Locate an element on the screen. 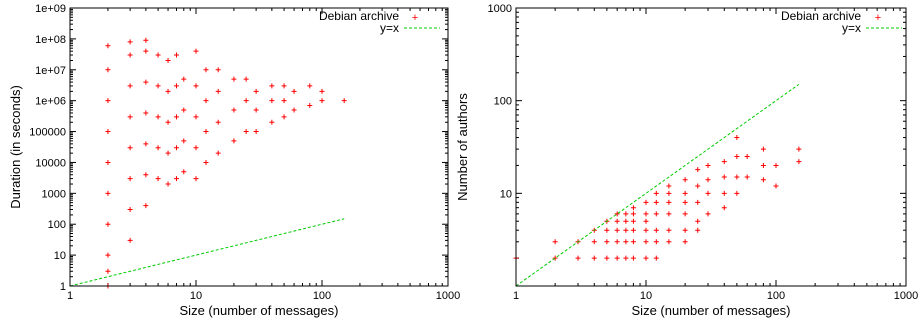  legend-left: Debian archive + y=x is located at coordinates (379, 22).